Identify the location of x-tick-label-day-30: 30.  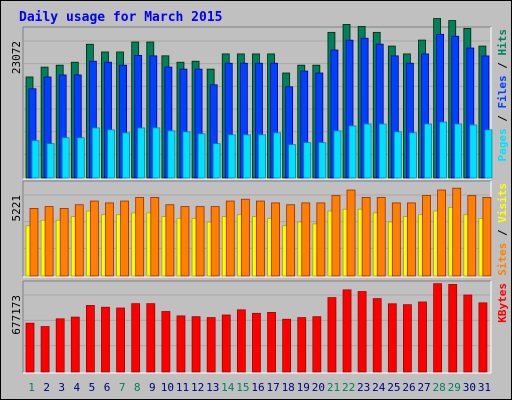
(469, 387).